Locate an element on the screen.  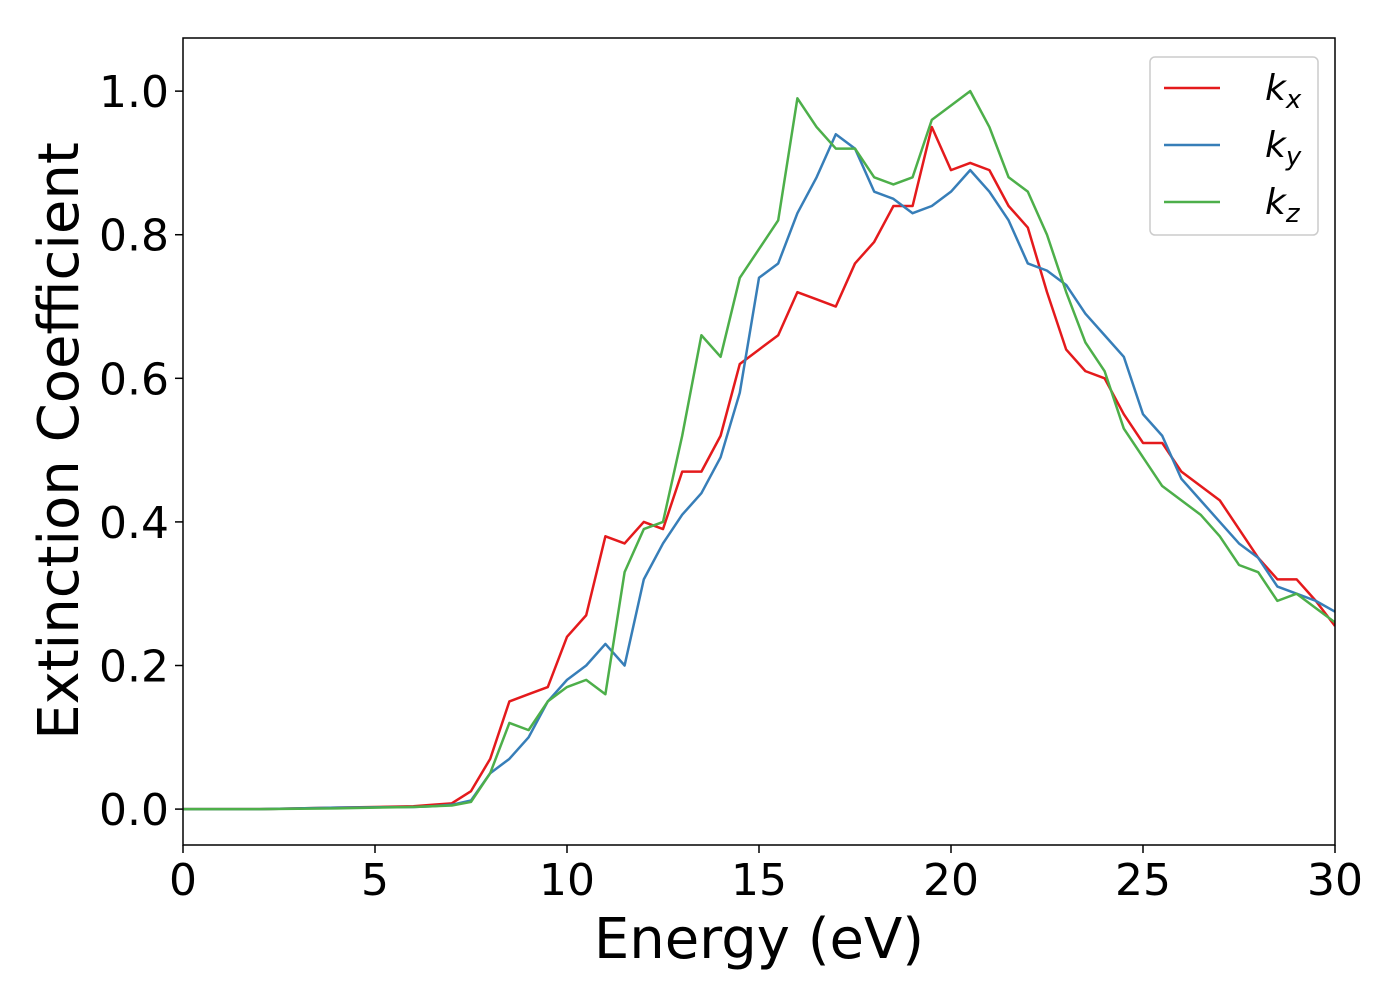
x-axis-label: Energy (eV) is located at coordinates (759, 939).